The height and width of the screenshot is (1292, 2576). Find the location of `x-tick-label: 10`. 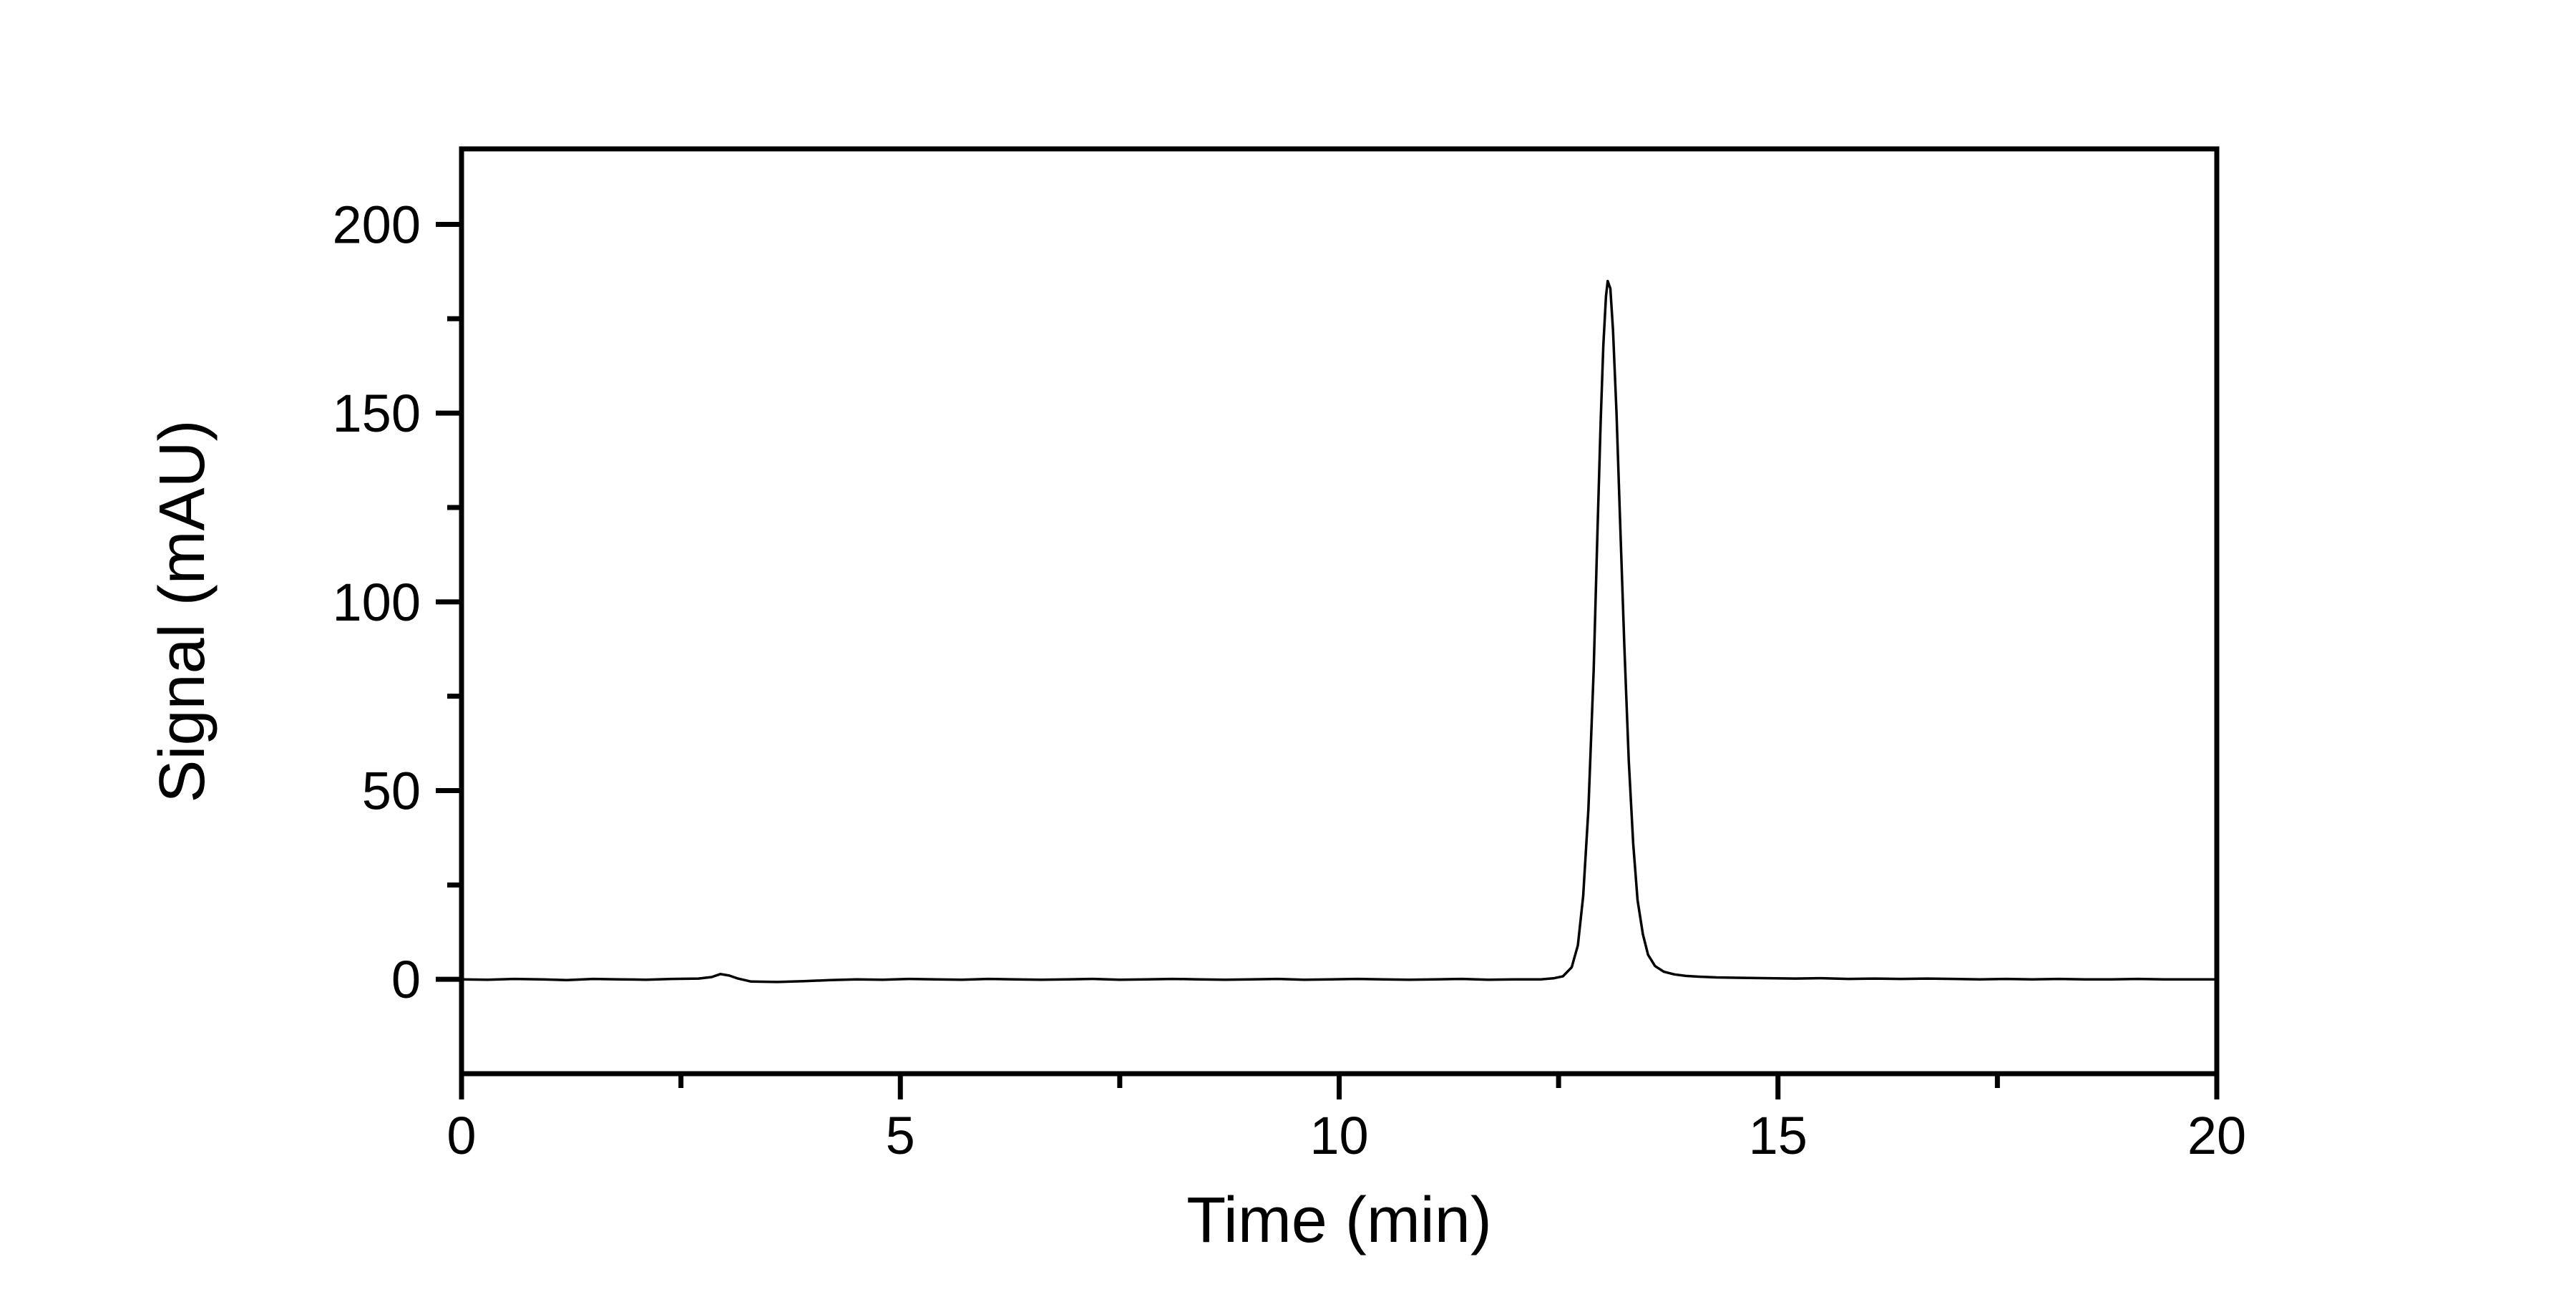

x-tick-label: 10 is located at coordinates (1338, 1135).